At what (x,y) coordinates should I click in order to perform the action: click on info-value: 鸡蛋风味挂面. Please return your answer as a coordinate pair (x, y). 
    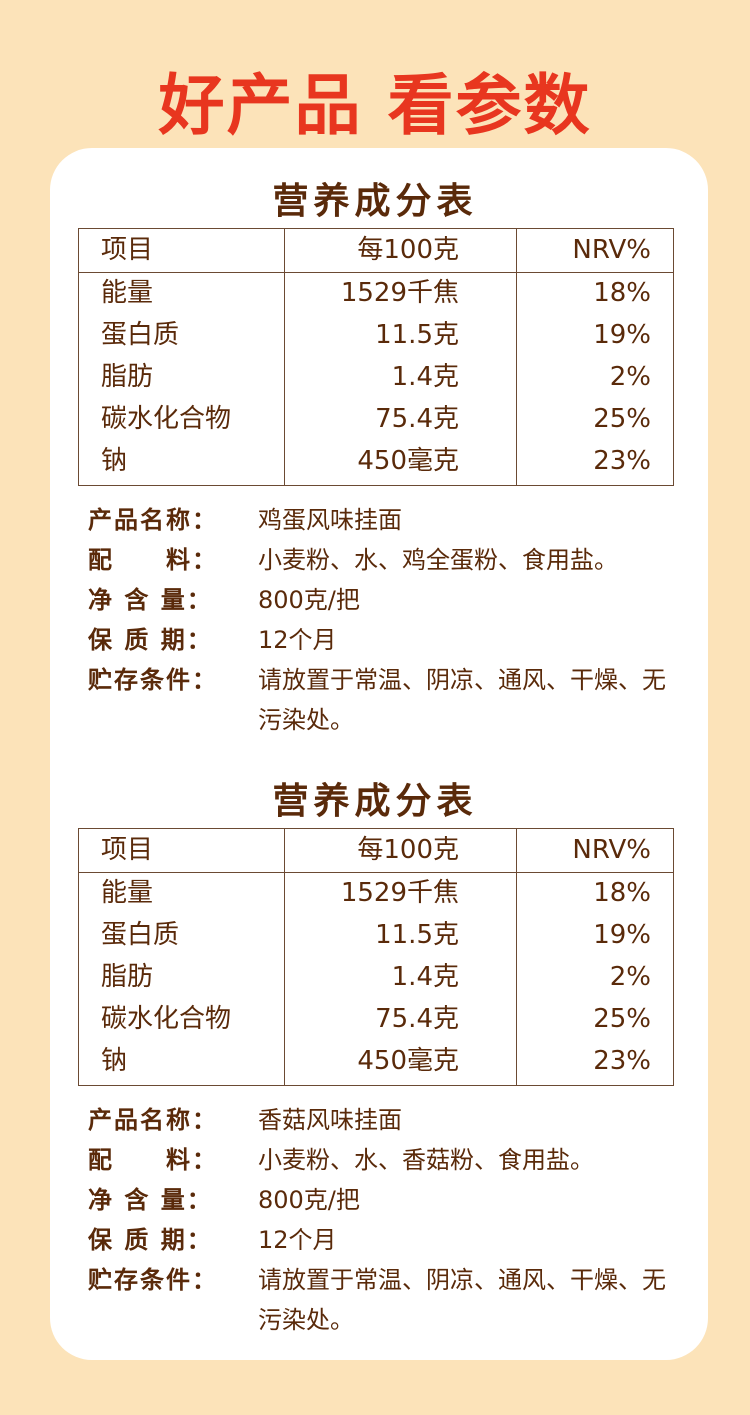
    Looking at the image, I should click on (330, 520).